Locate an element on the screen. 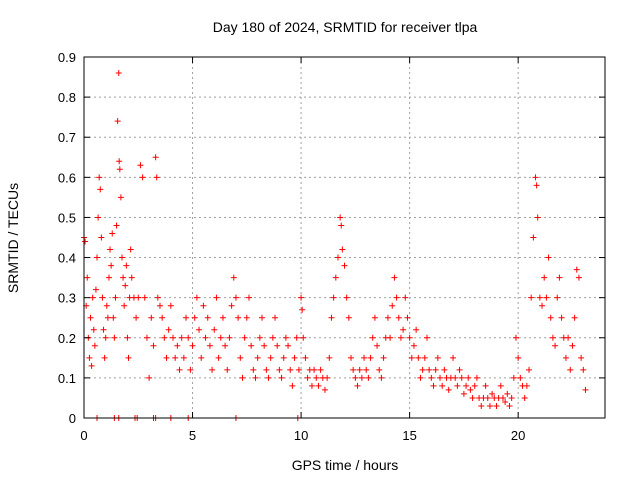  y-tick-label: 0.4 is located at coordinates (67, 258).